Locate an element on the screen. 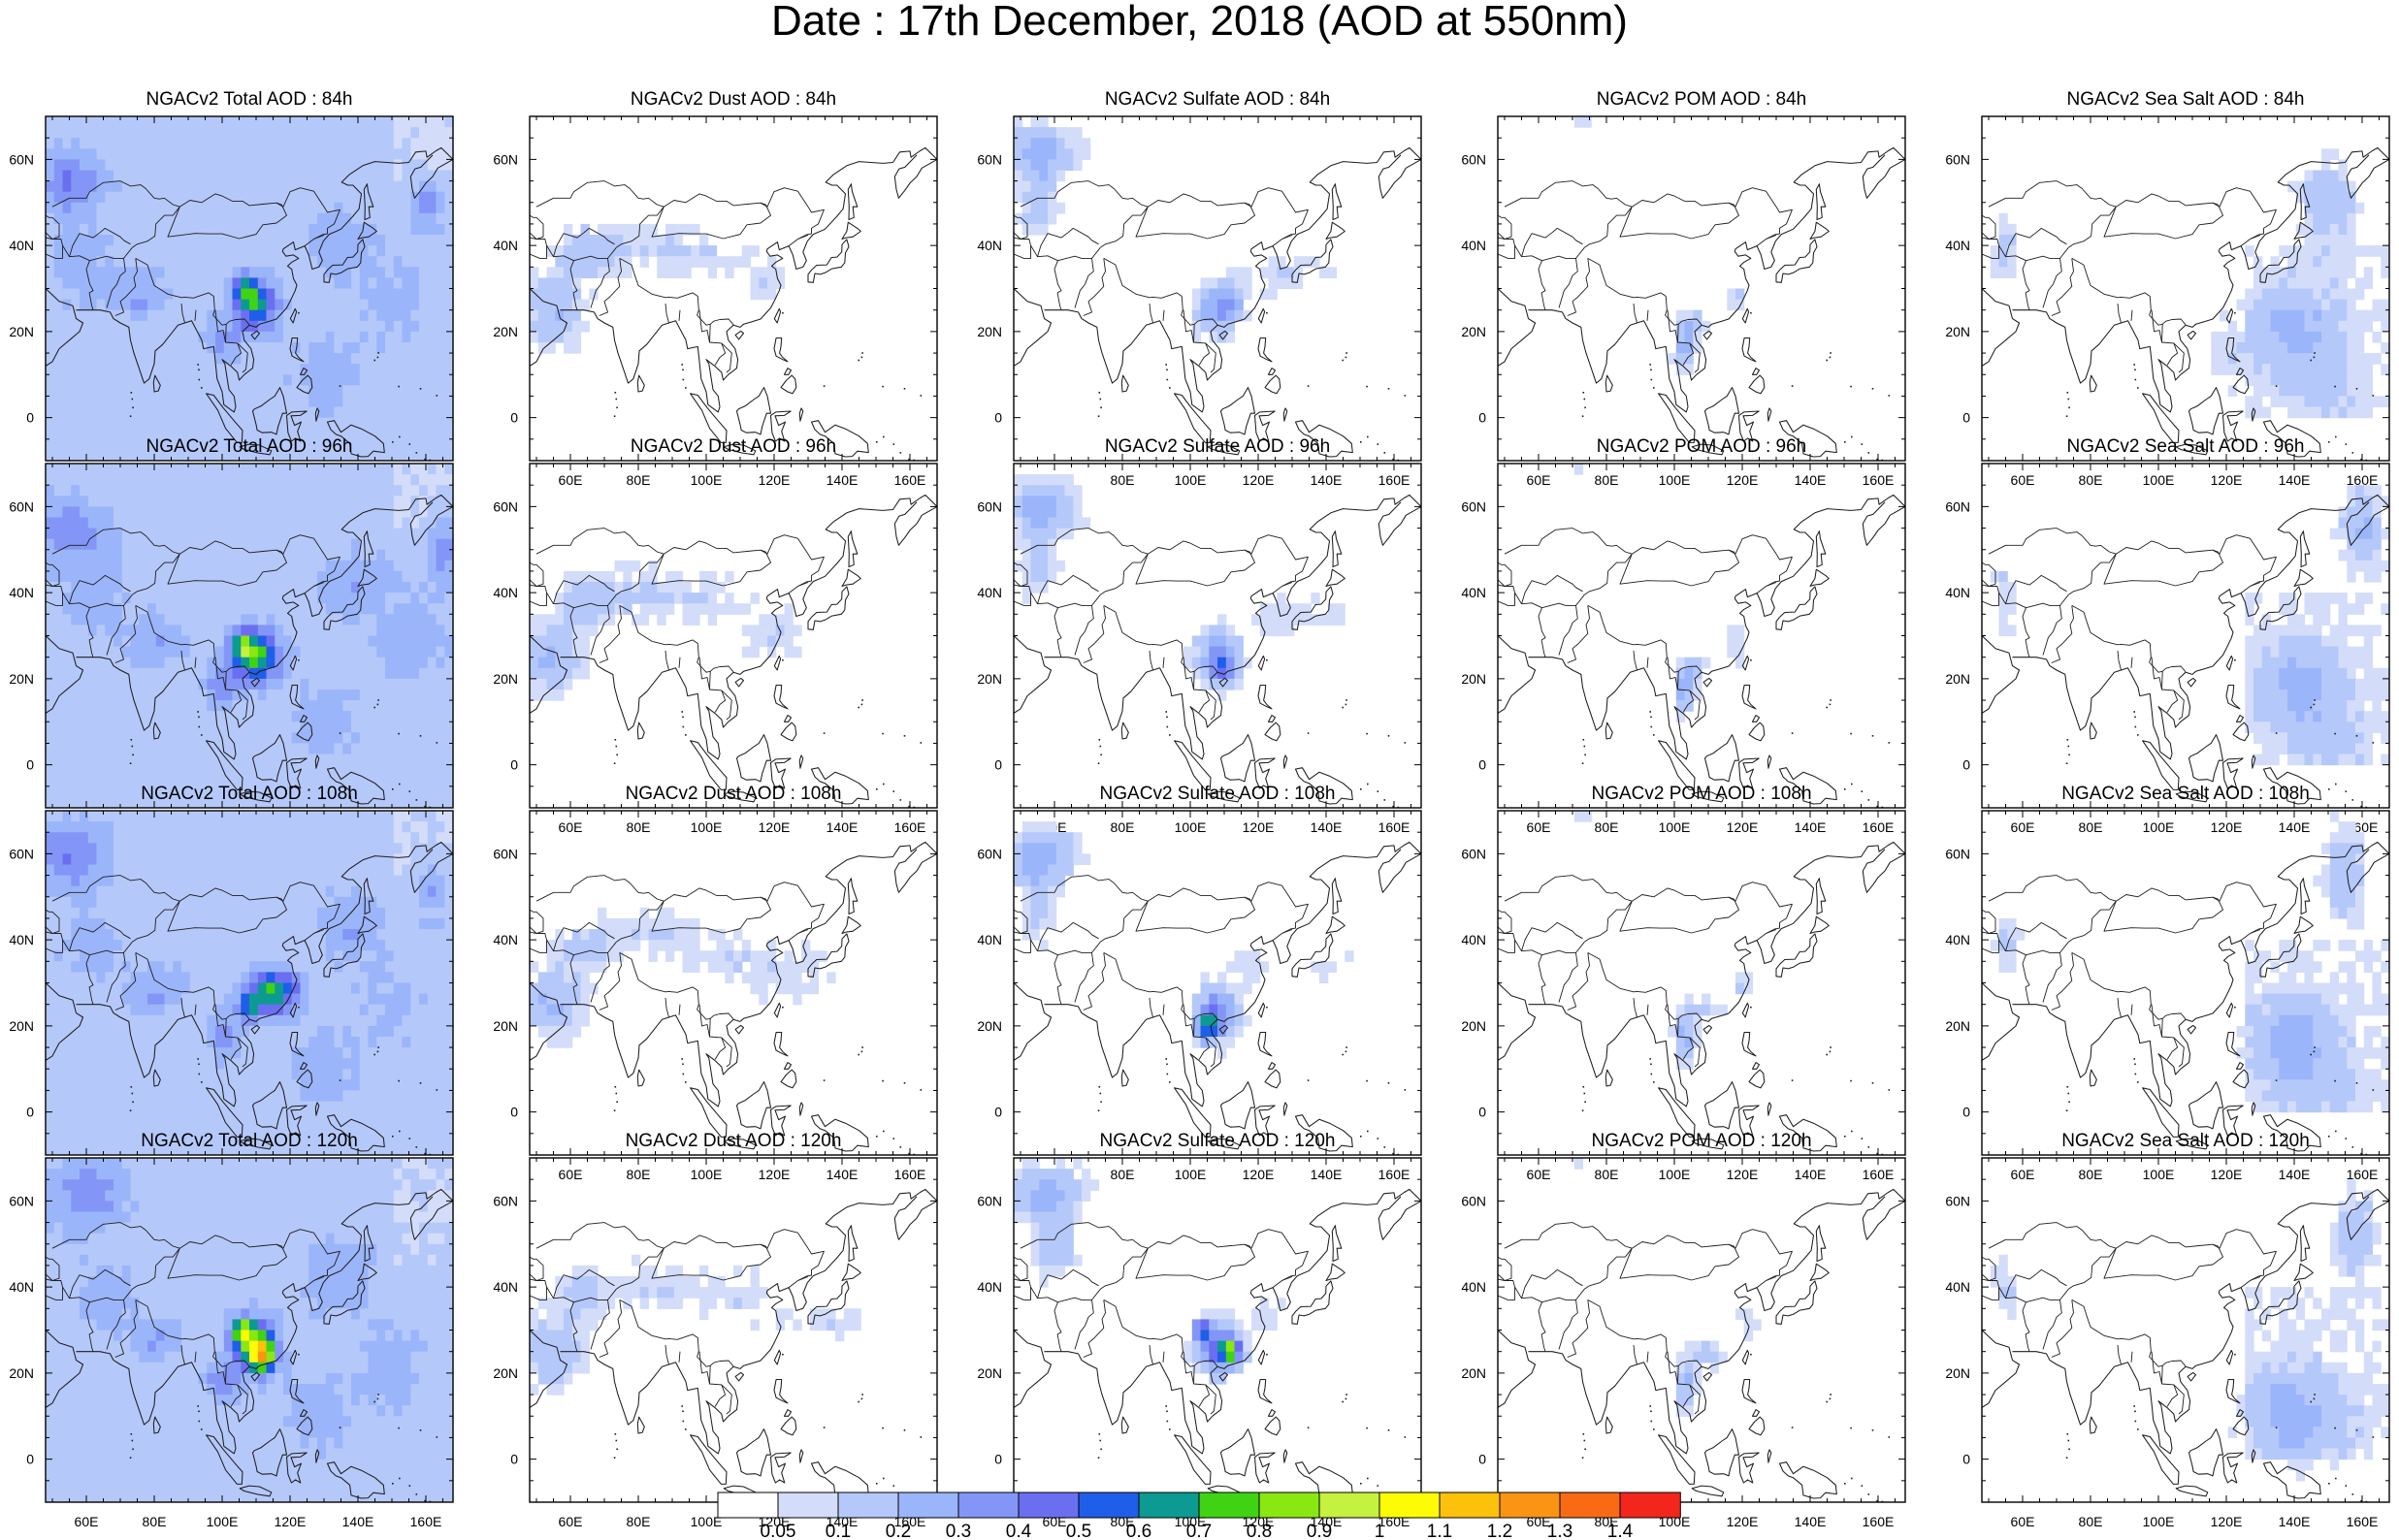 This screenshot has height=1540, width=2399. colorbar-label: 0.5 is located at coordinates (1078, 1531).